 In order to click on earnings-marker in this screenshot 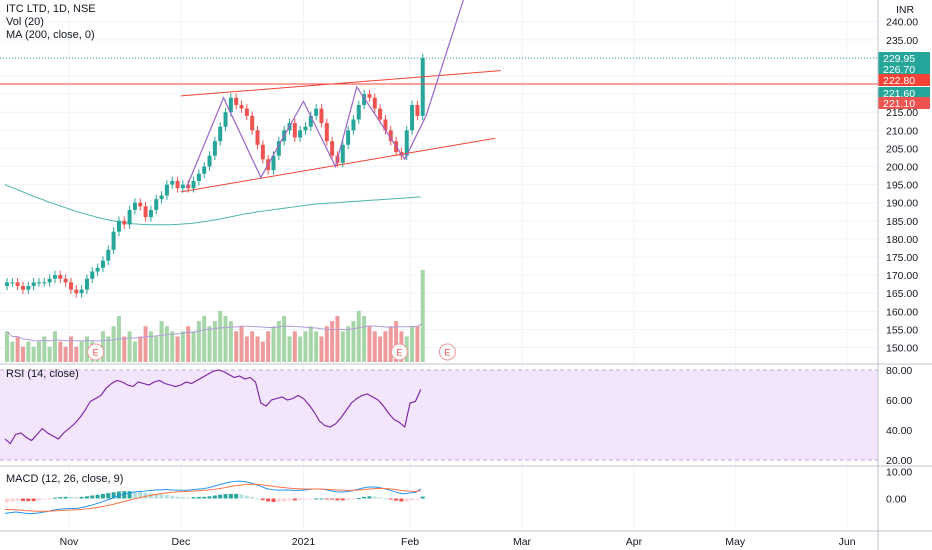, I will do `click(96, 352)`.